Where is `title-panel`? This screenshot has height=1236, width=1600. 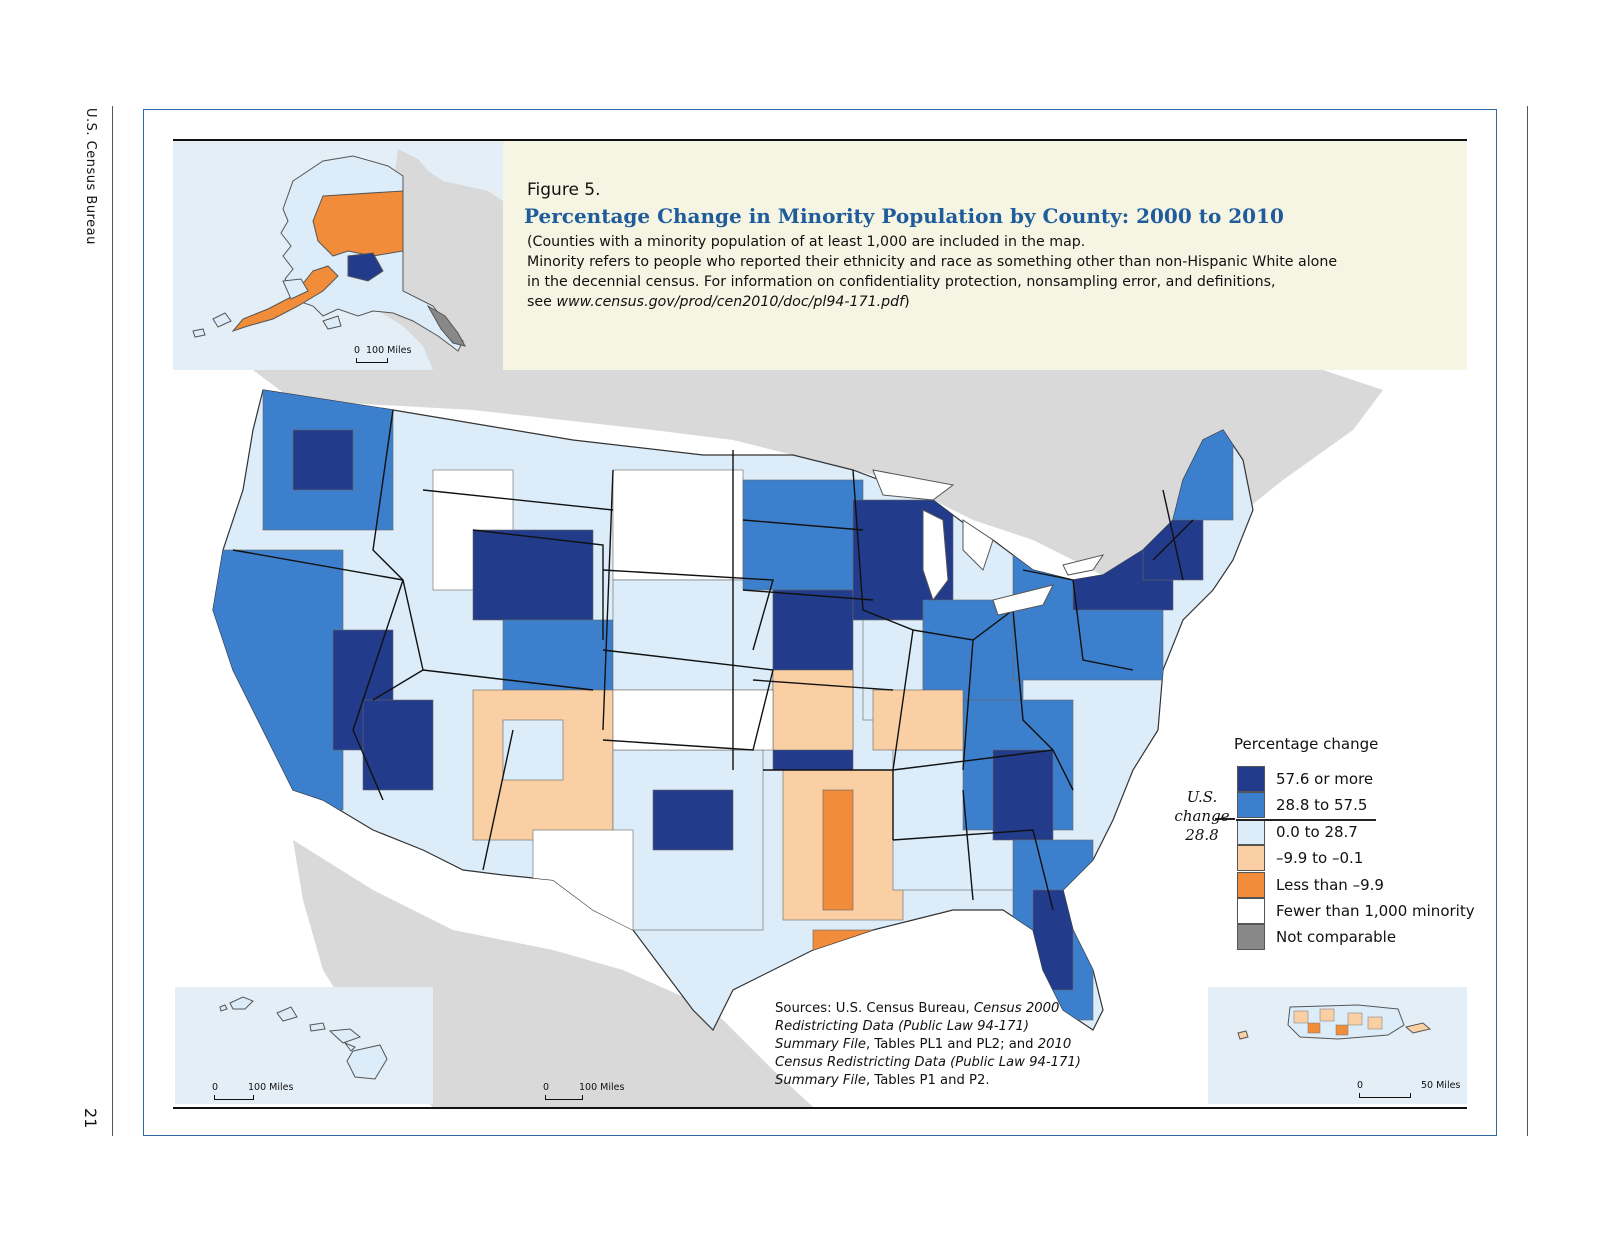
title-panel is located at coordinates (985, 255).